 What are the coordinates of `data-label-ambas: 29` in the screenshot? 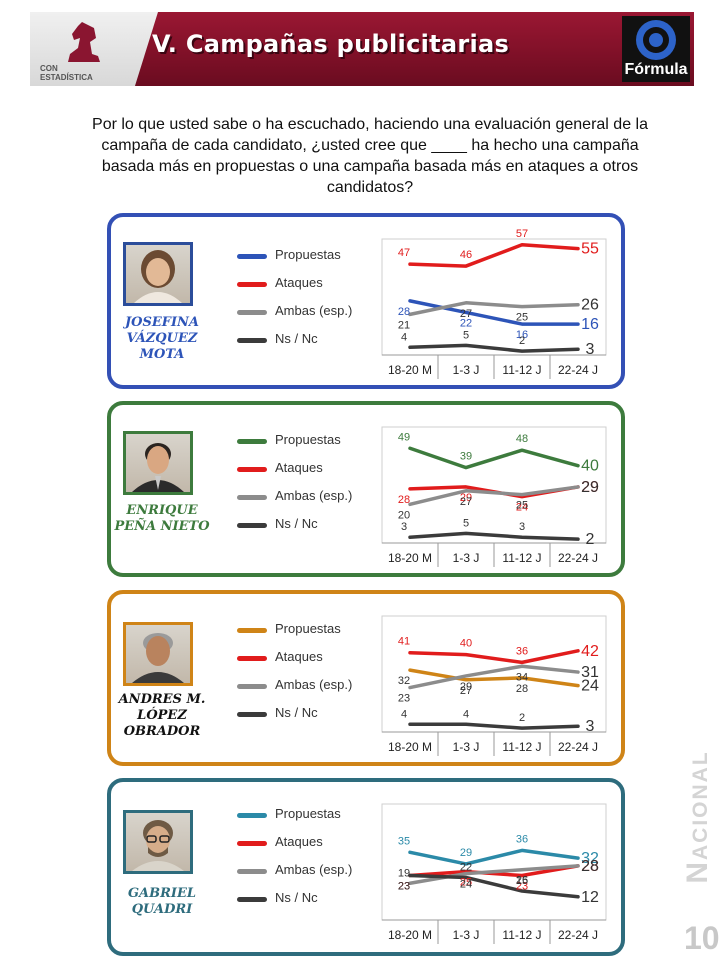 It's located at (590, 487).